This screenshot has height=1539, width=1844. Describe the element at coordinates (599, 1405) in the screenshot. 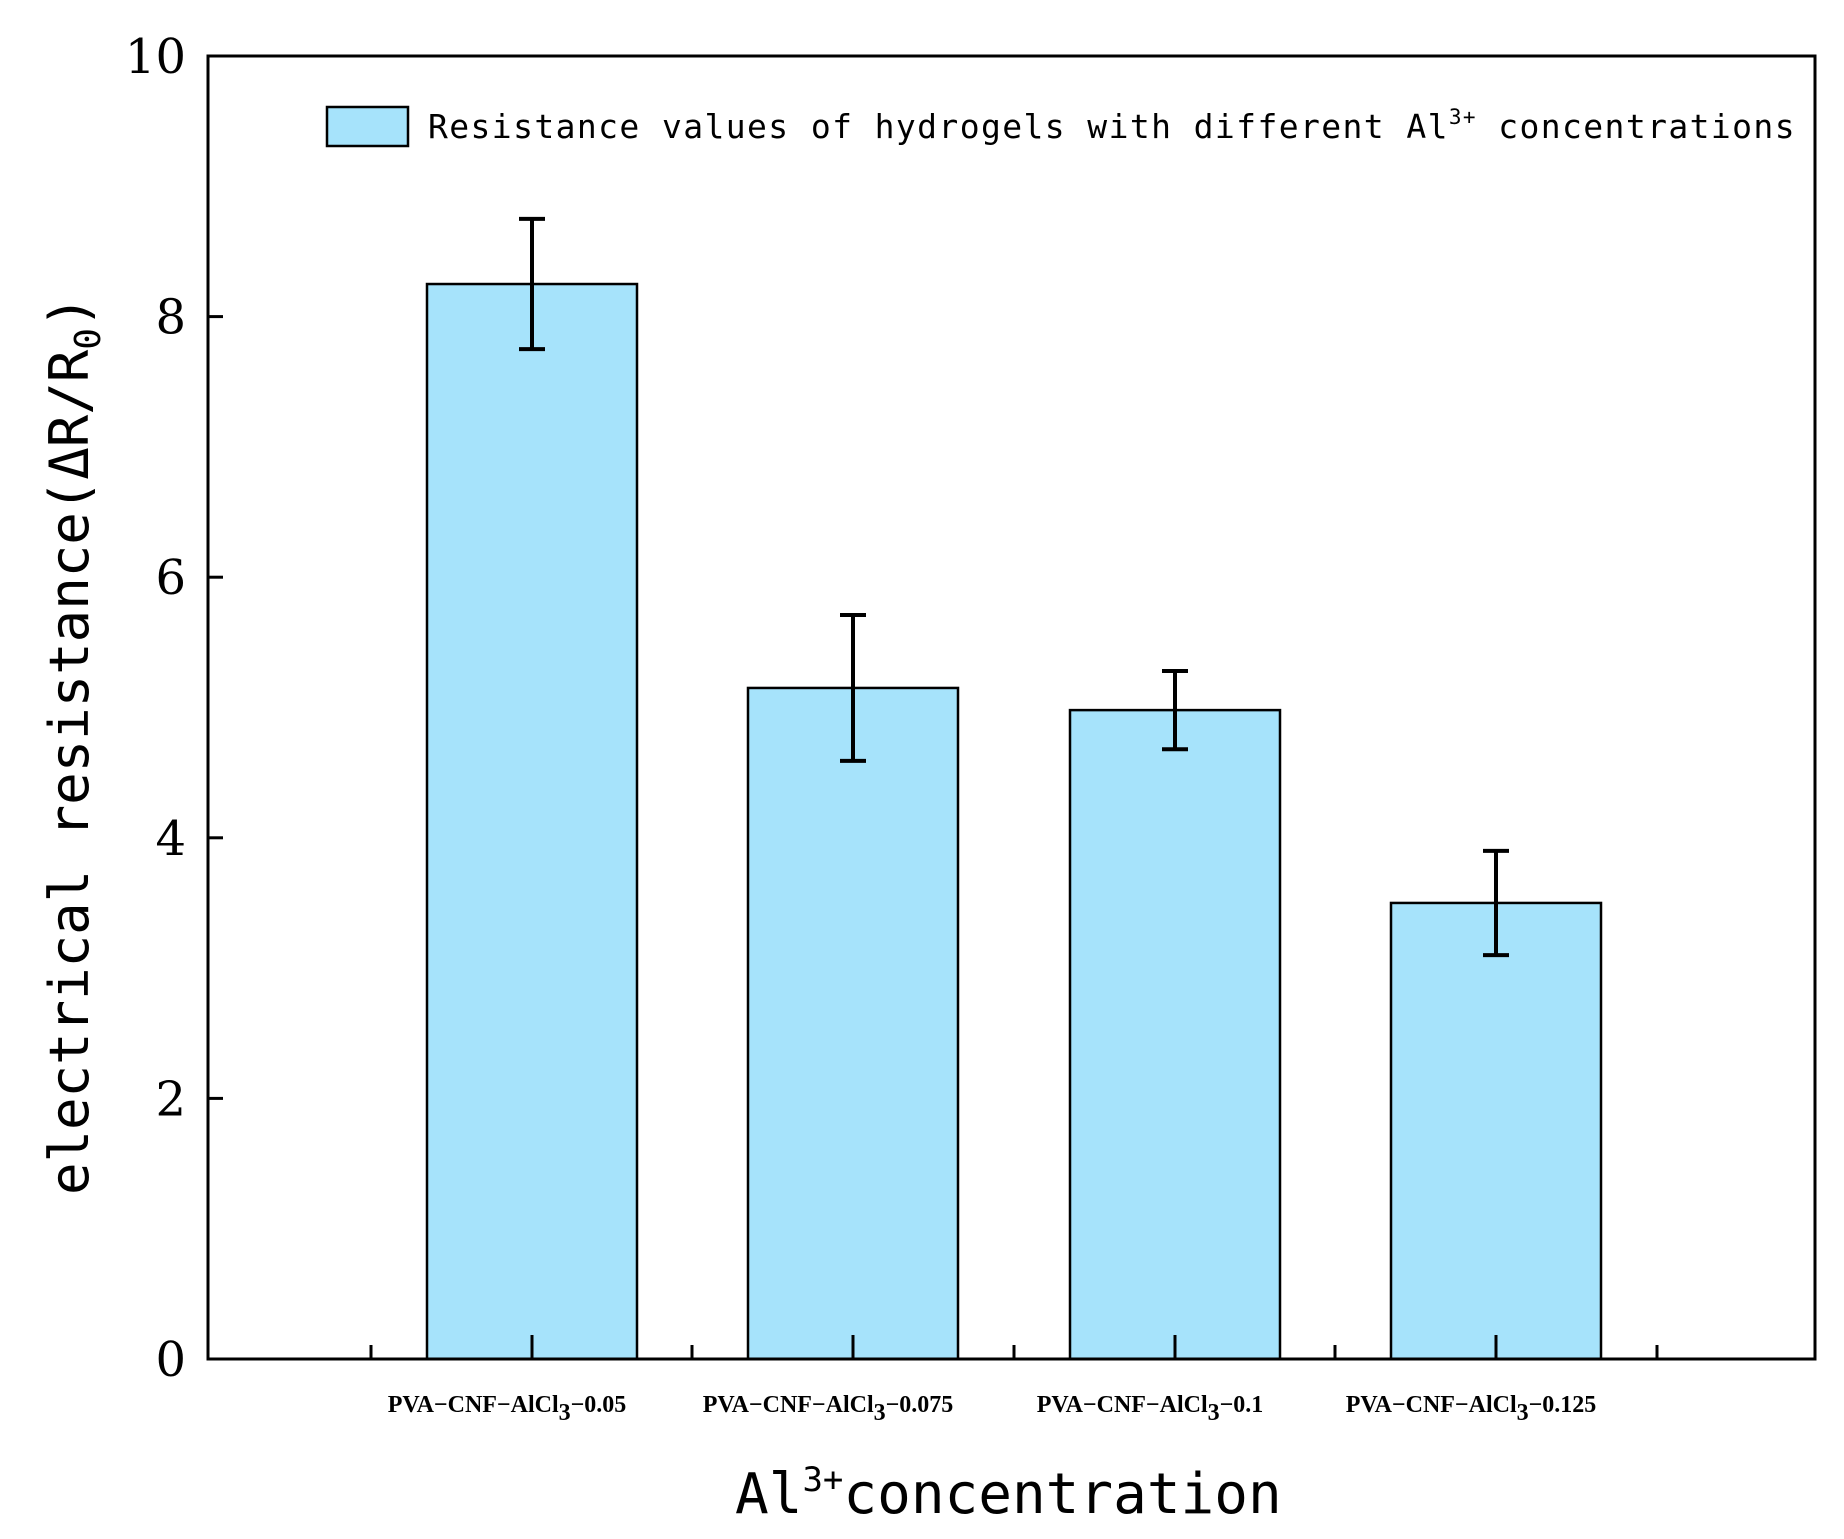

I see `x-tick-label-suffix: −0.05` at that location.